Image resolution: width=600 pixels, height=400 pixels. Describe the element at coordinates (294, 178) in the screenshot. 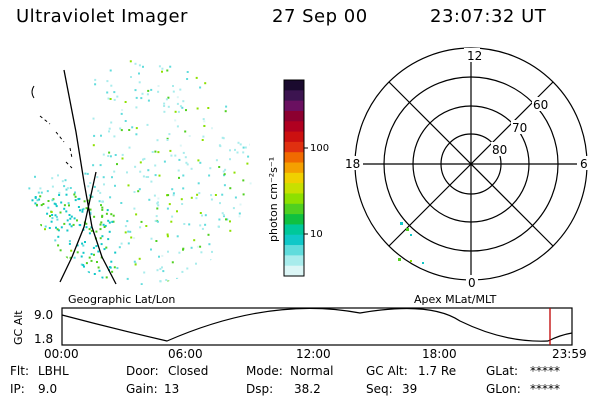

I see `colorbar-frame` at that location.